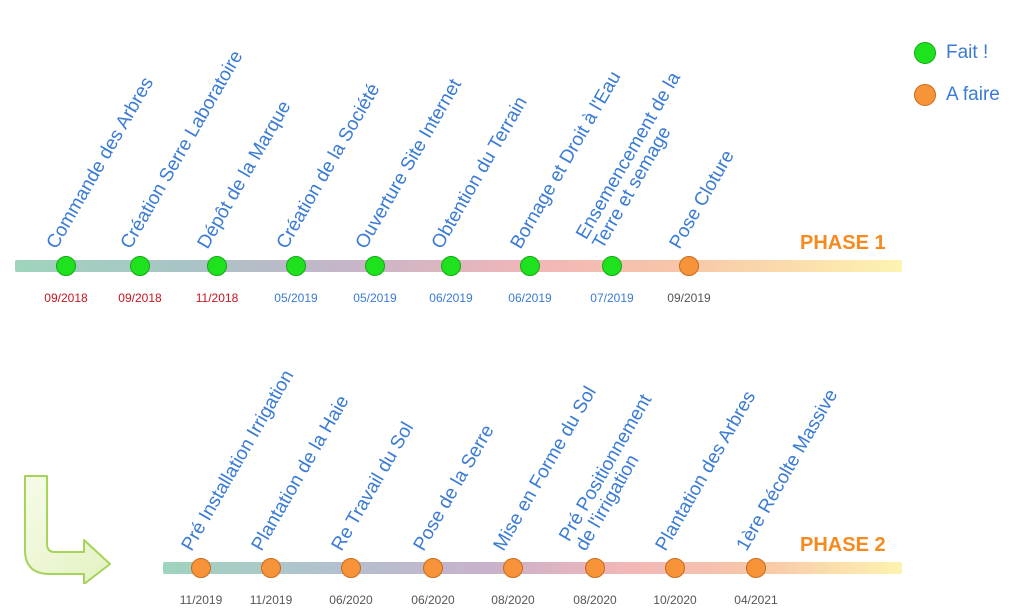  Describe the element at coordinates (925, 95) in the screenshot. I see `todo-marker-icon` at that location.